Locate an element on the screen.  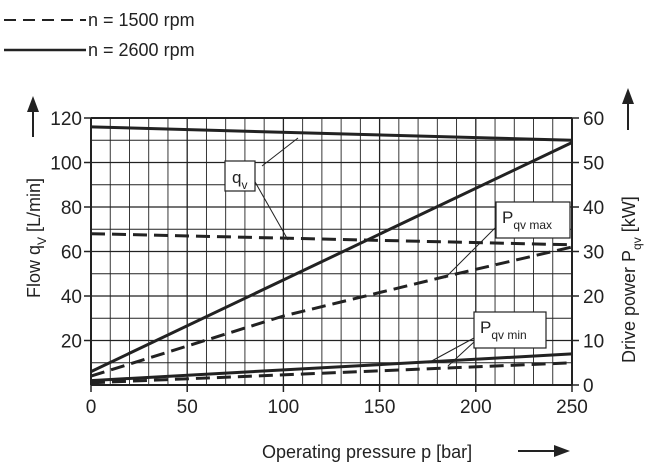
y-left-tick-label: 80 is located at coordinates (71, 208).